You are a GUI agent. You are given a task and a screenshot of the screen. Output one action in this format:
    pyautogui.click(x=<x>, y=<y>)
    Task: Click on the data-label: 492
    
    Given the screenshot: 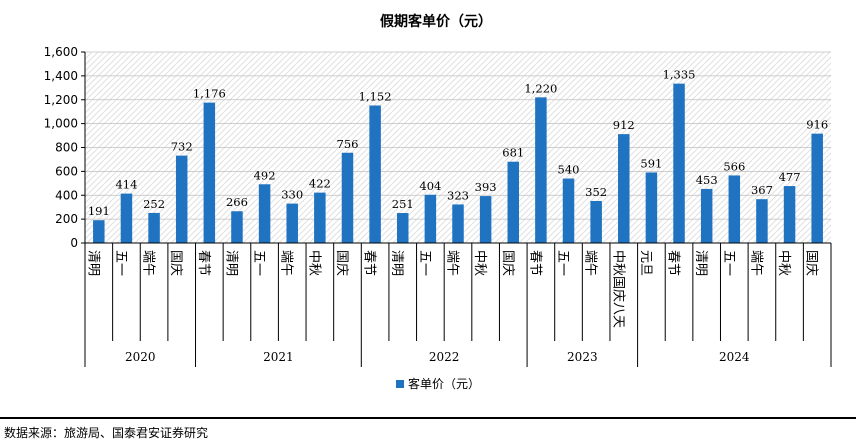 What is the action you would take?
    pyautogui.click(x=265, y=175)
    